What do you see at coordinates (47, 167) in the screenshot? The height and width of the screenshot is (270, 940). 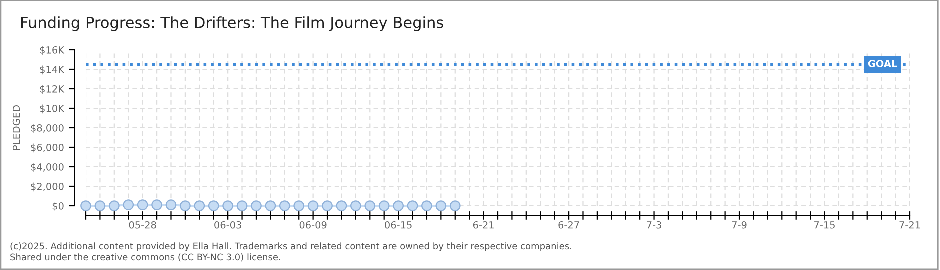 I see `y-tick-label: $4,000` at bounding box center [47, 167].